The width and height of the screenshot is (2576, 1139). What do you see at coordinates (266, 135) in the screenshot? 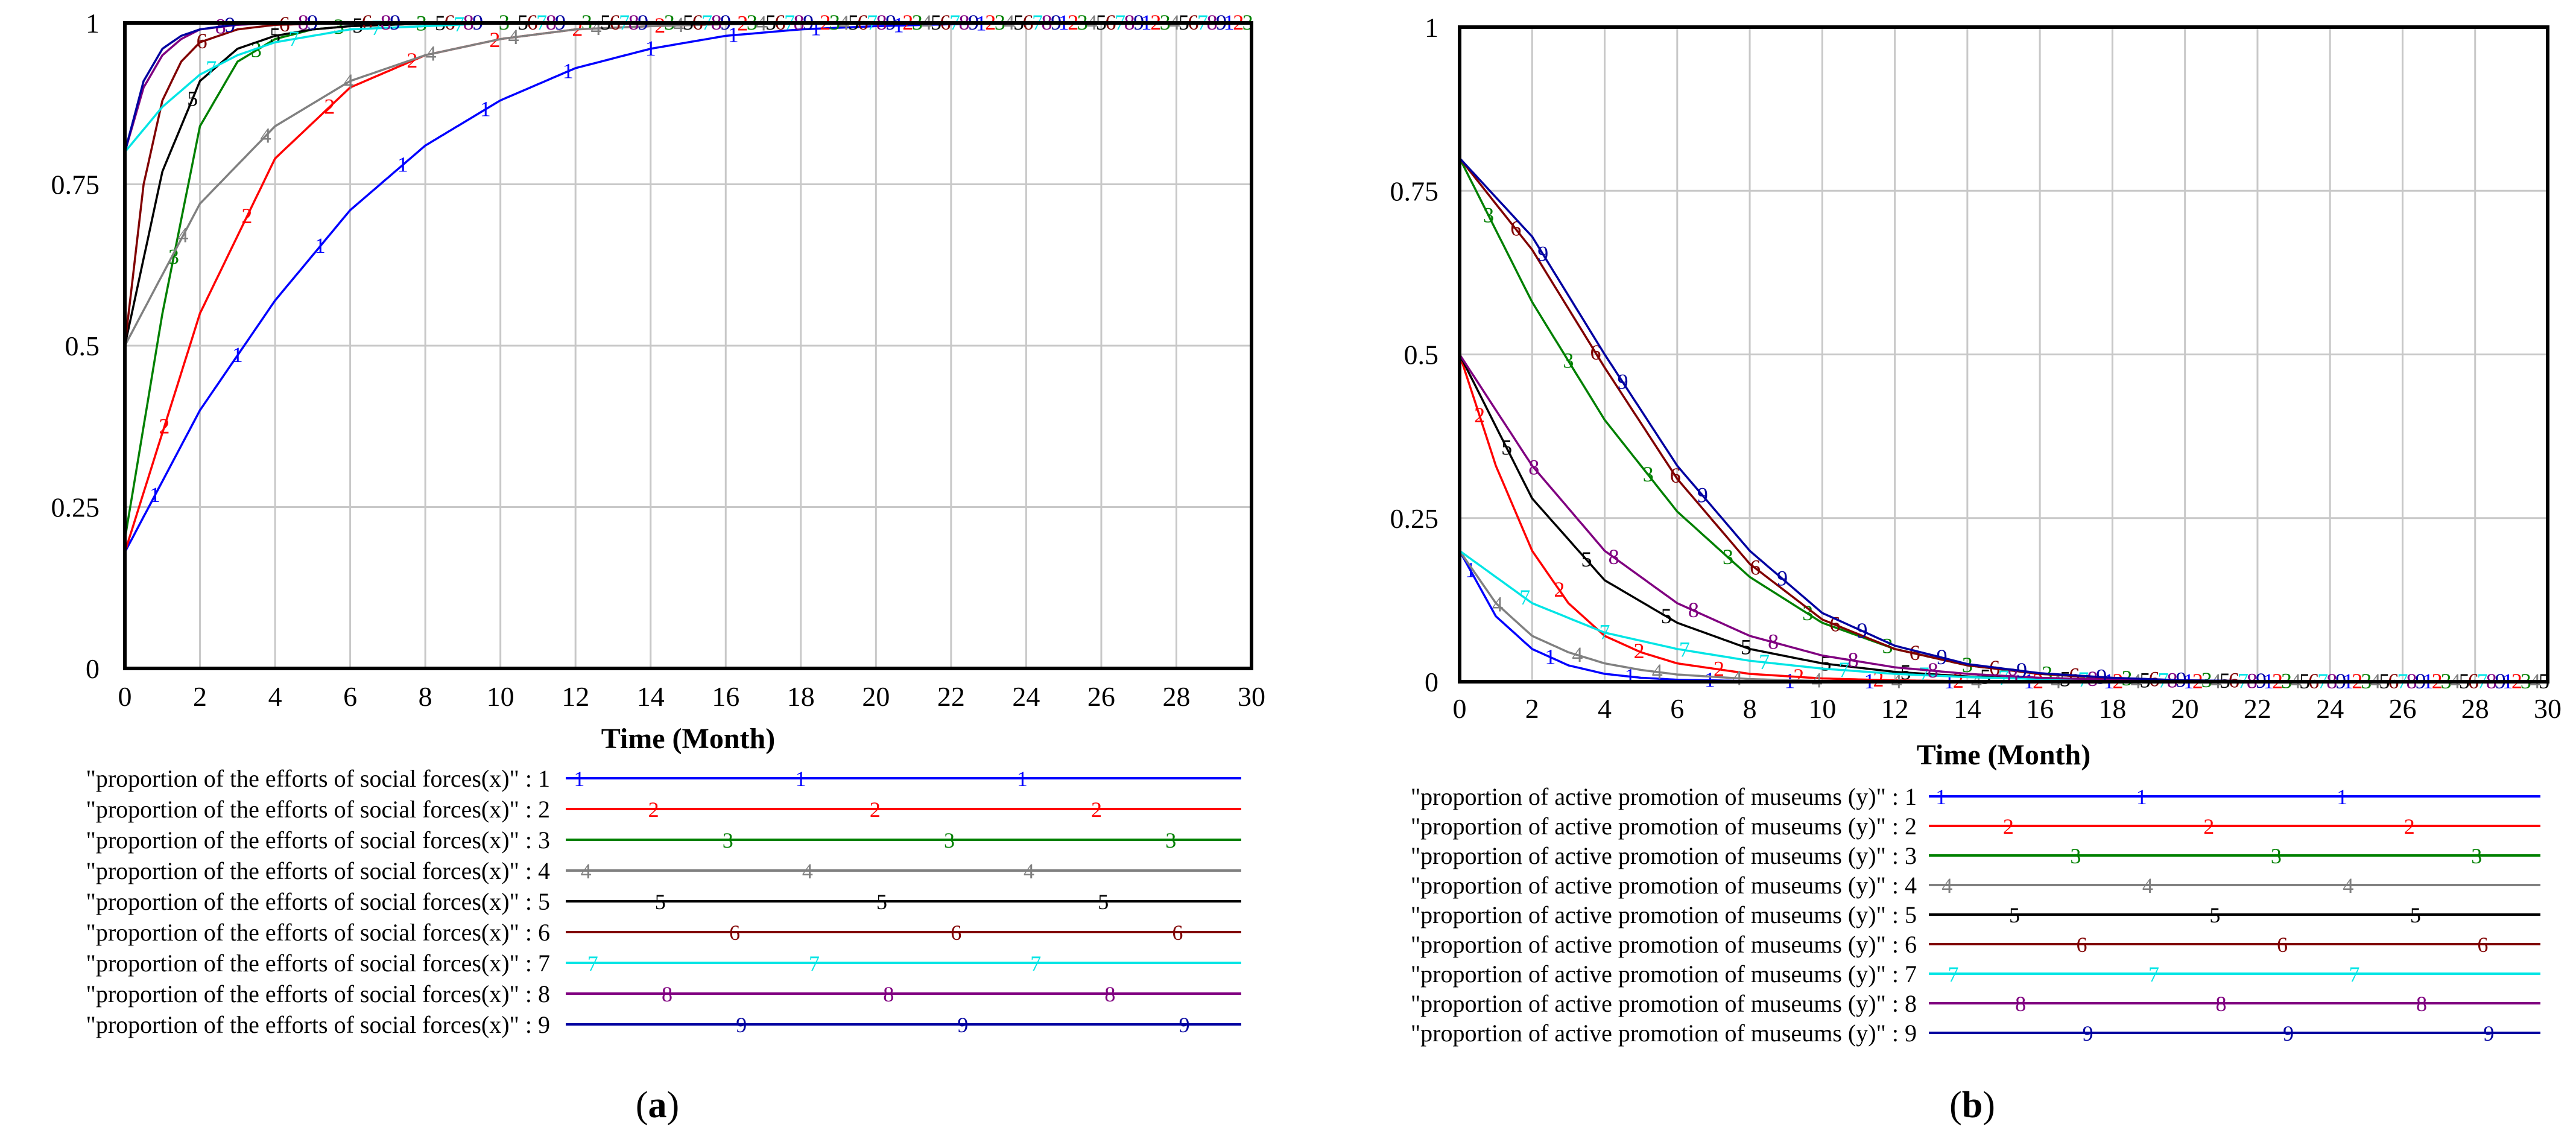
I see `series-marker-label-a-4: 4` at bounding box center [266, 135].